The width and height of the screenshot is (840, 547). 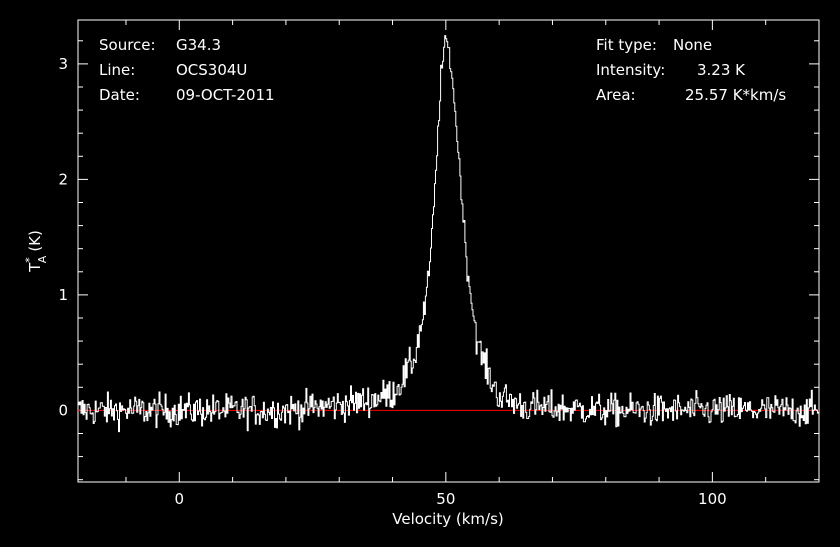 I want to click on svg-text:T*A(K): T*A (K), so click(x=36, y=251).